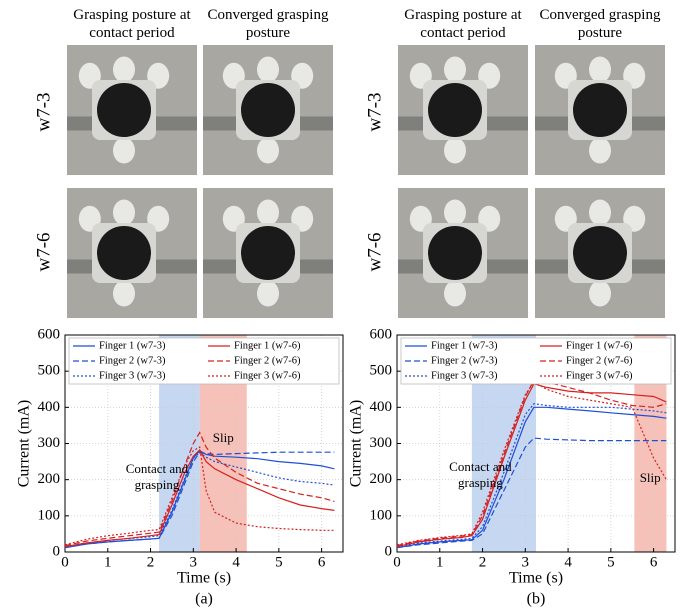 Image resolution: width=684 pixels, height=612 pixels. Describe the element at coordinates (132, 24) in the screenshot. I see `column-header: Grasping posture at contact period` at that location.